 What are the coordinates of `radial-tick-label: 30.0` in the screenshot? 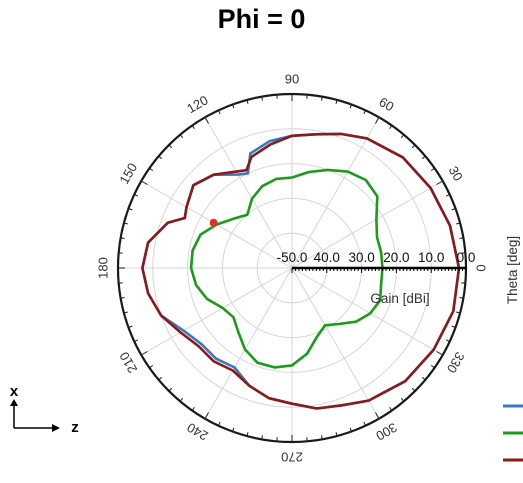 It's located at (361, 257).